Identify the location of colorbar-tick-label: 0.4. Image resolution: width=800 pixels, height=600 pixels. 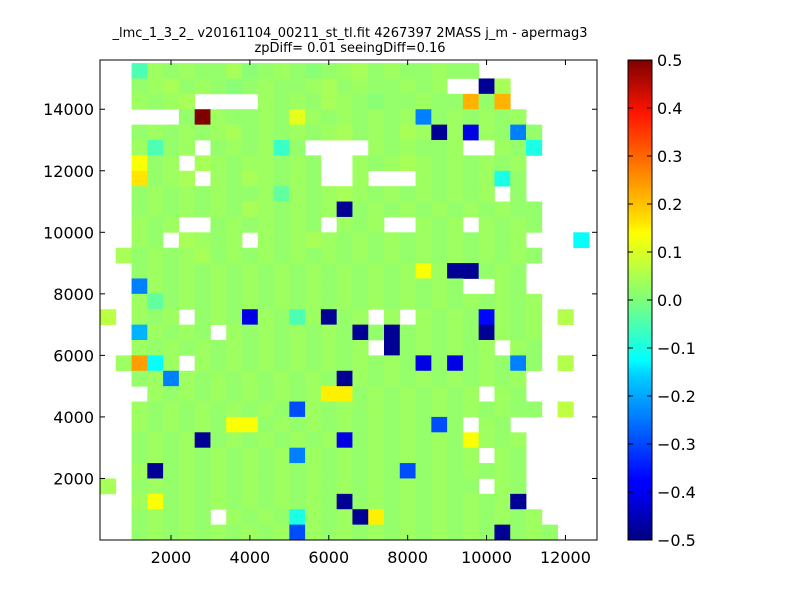
(669, 108).